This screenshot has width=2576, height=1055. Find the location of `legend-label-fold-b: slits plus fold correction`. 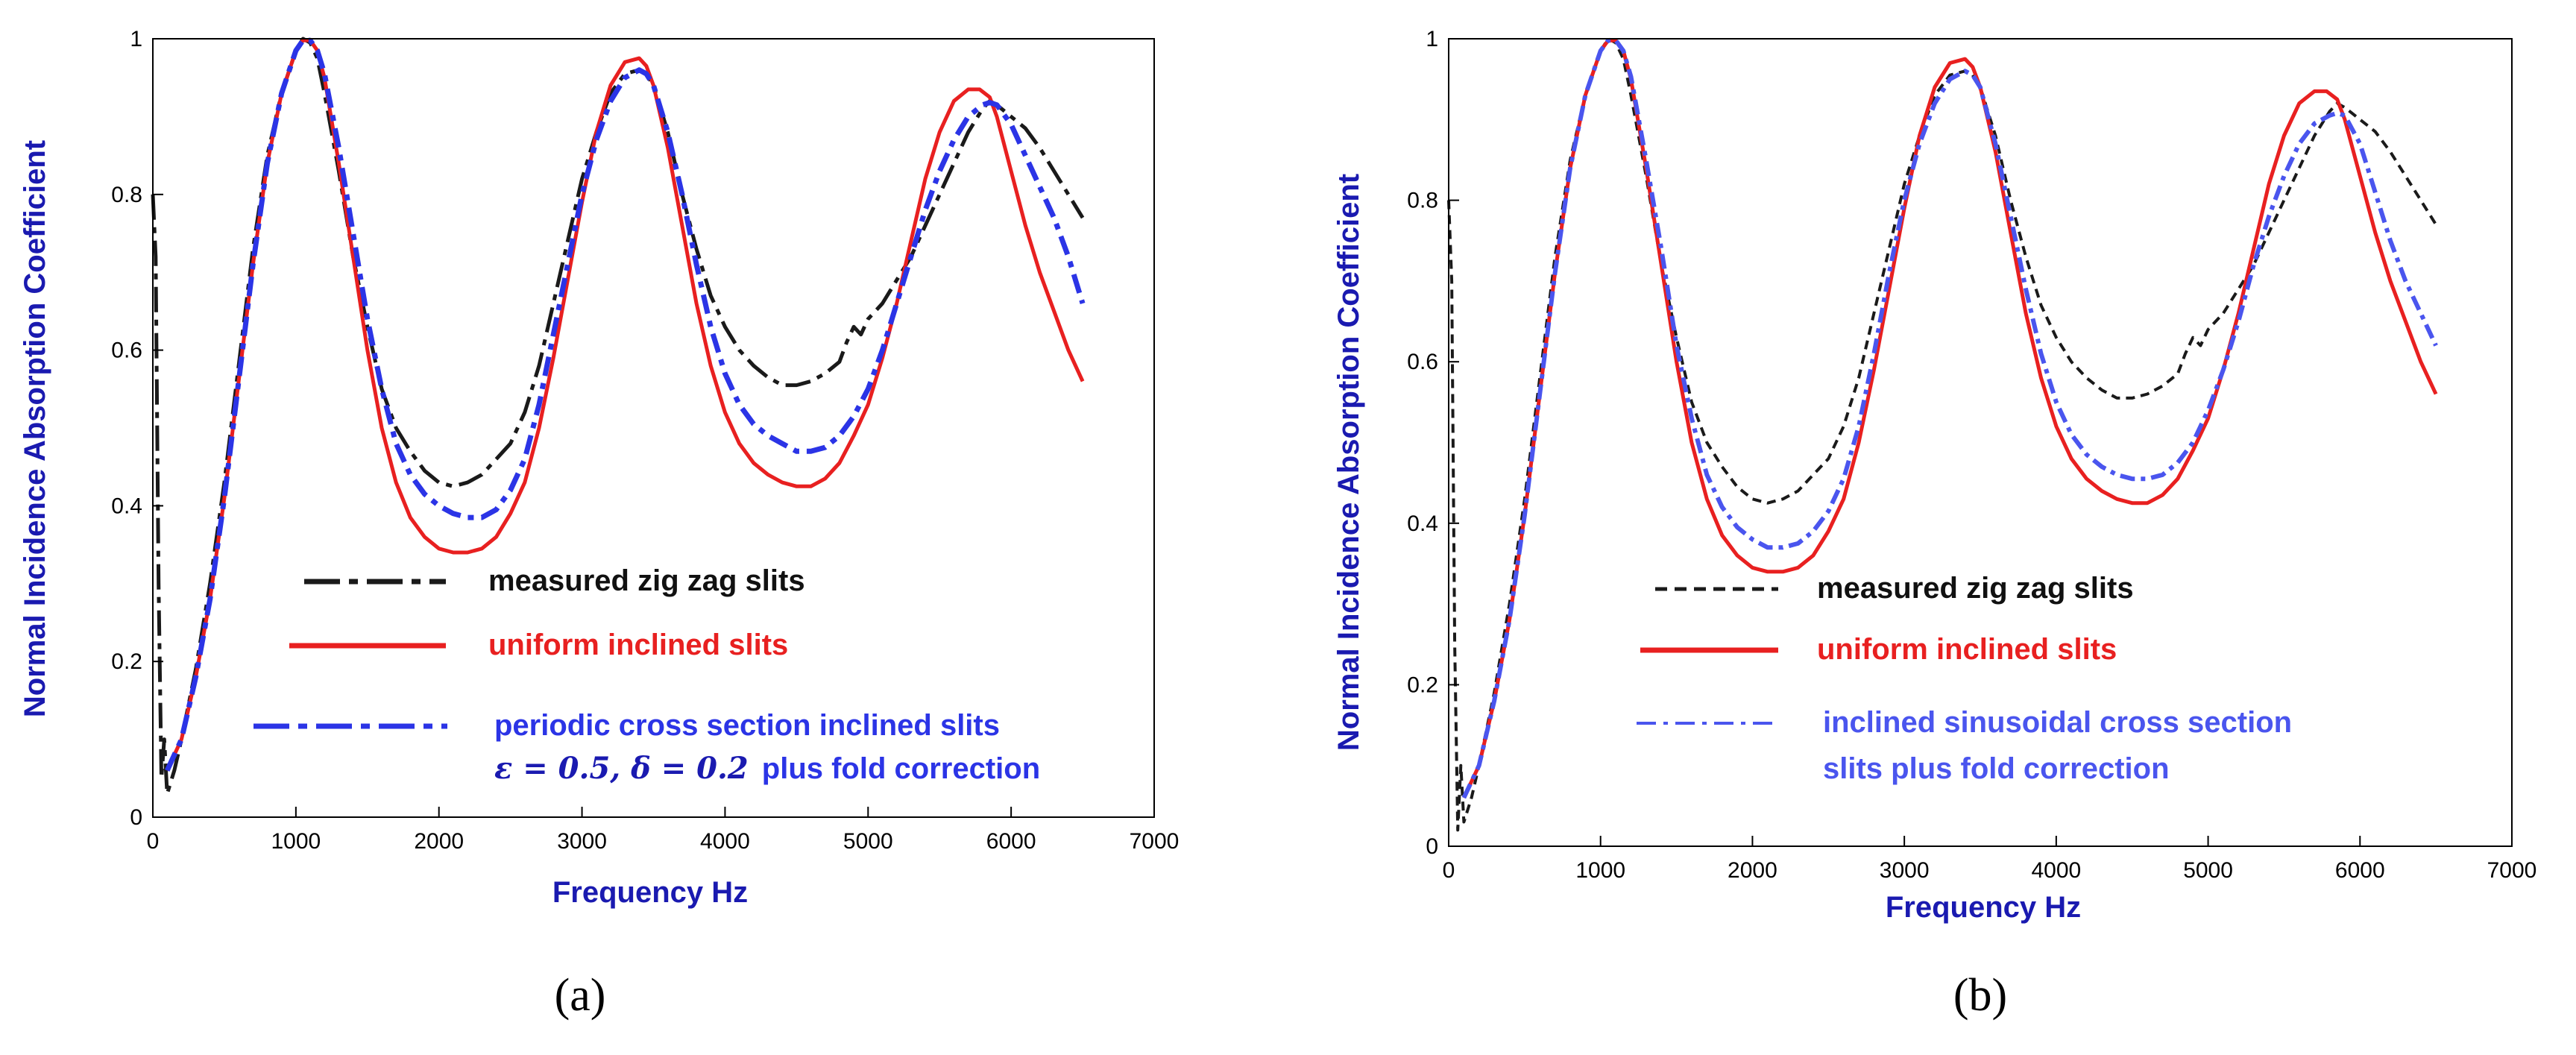

legend-label-fold-b: slits plus fold correction is located at coordinates (1996, 768).